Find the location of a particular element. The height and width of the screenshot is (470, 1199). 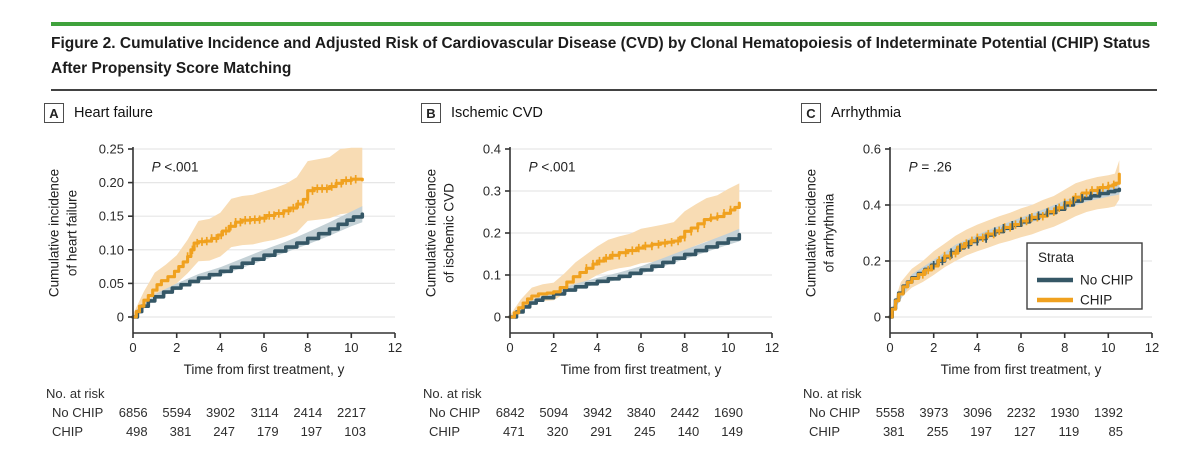

at-risk-value: 197 is located at coordinates (311, 432).